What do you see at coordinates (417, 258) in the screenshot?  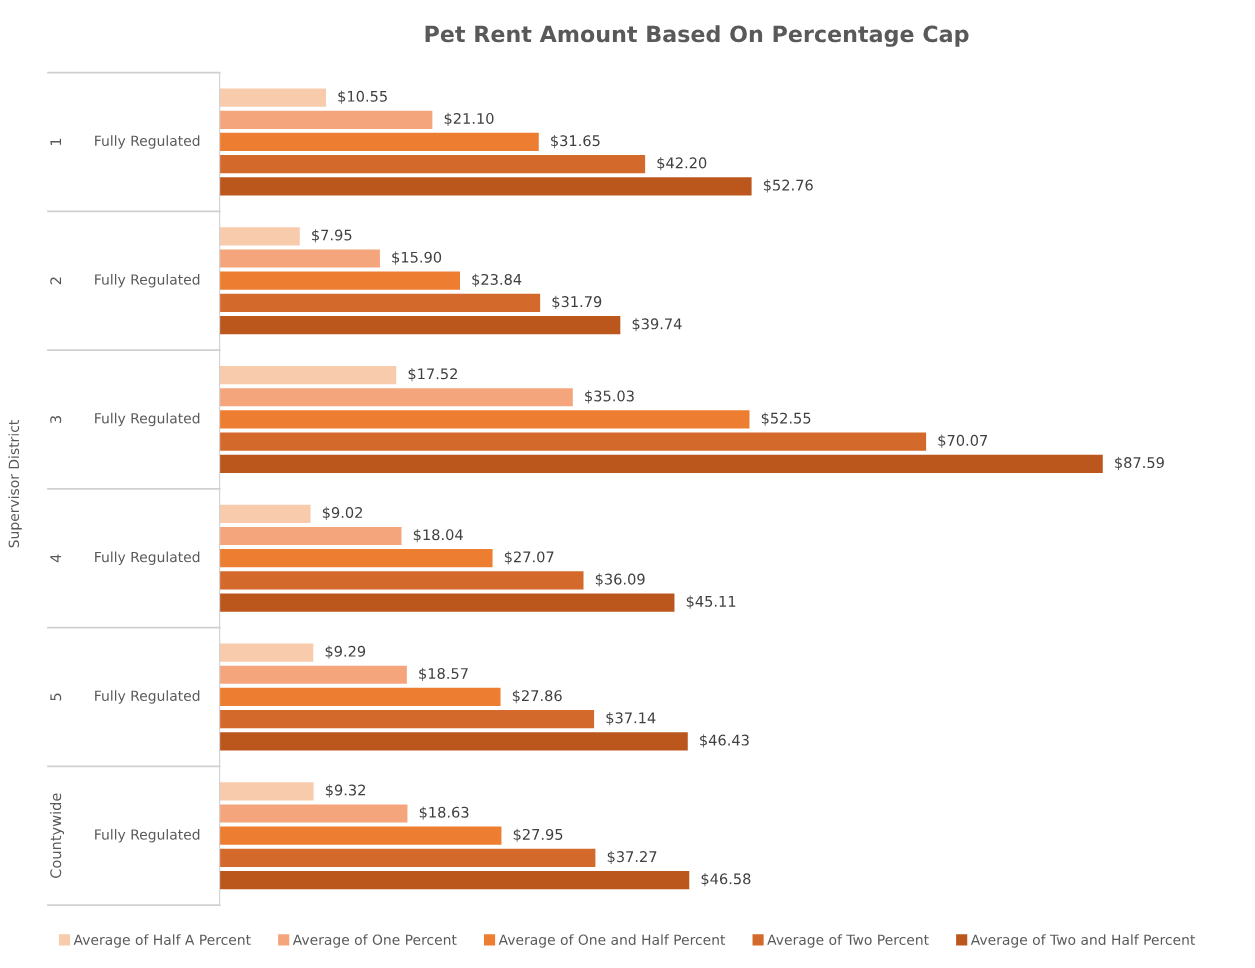 I see `data-label: $15.90` at bounding box center [417, 258].